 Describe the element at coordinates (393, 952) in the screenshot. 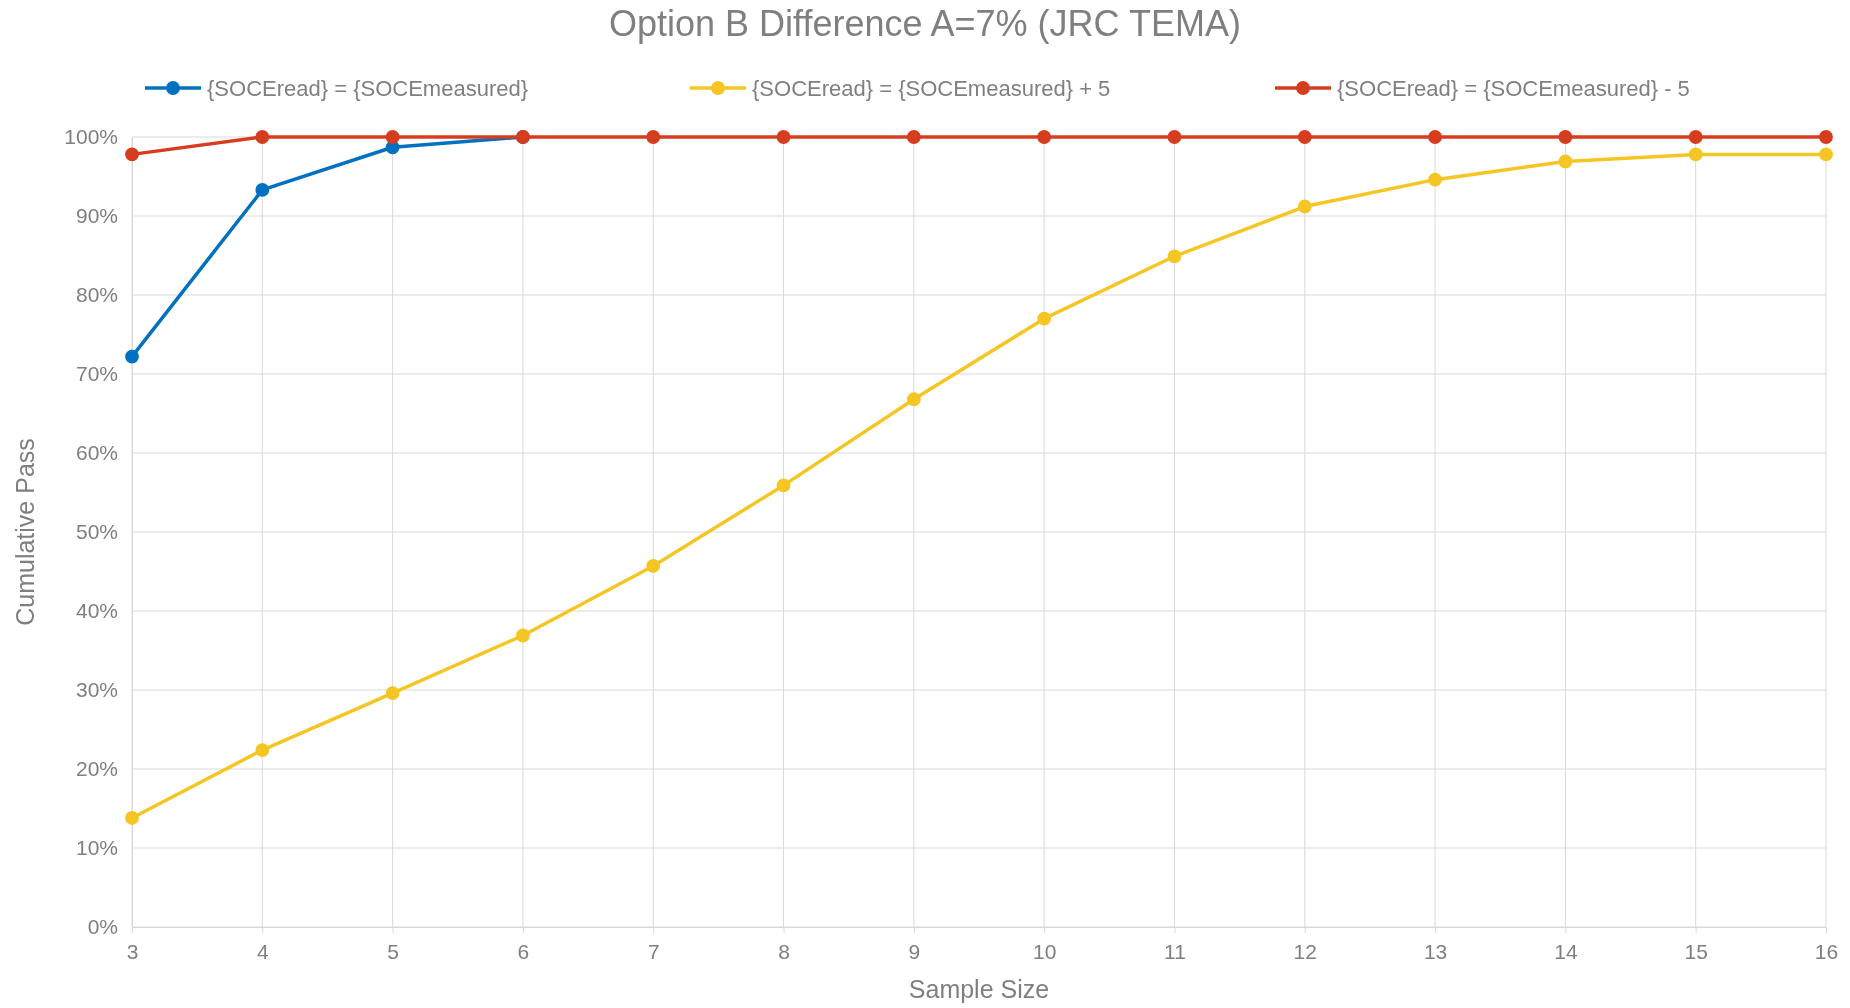

I see `x-tick-label: 5` at that location.